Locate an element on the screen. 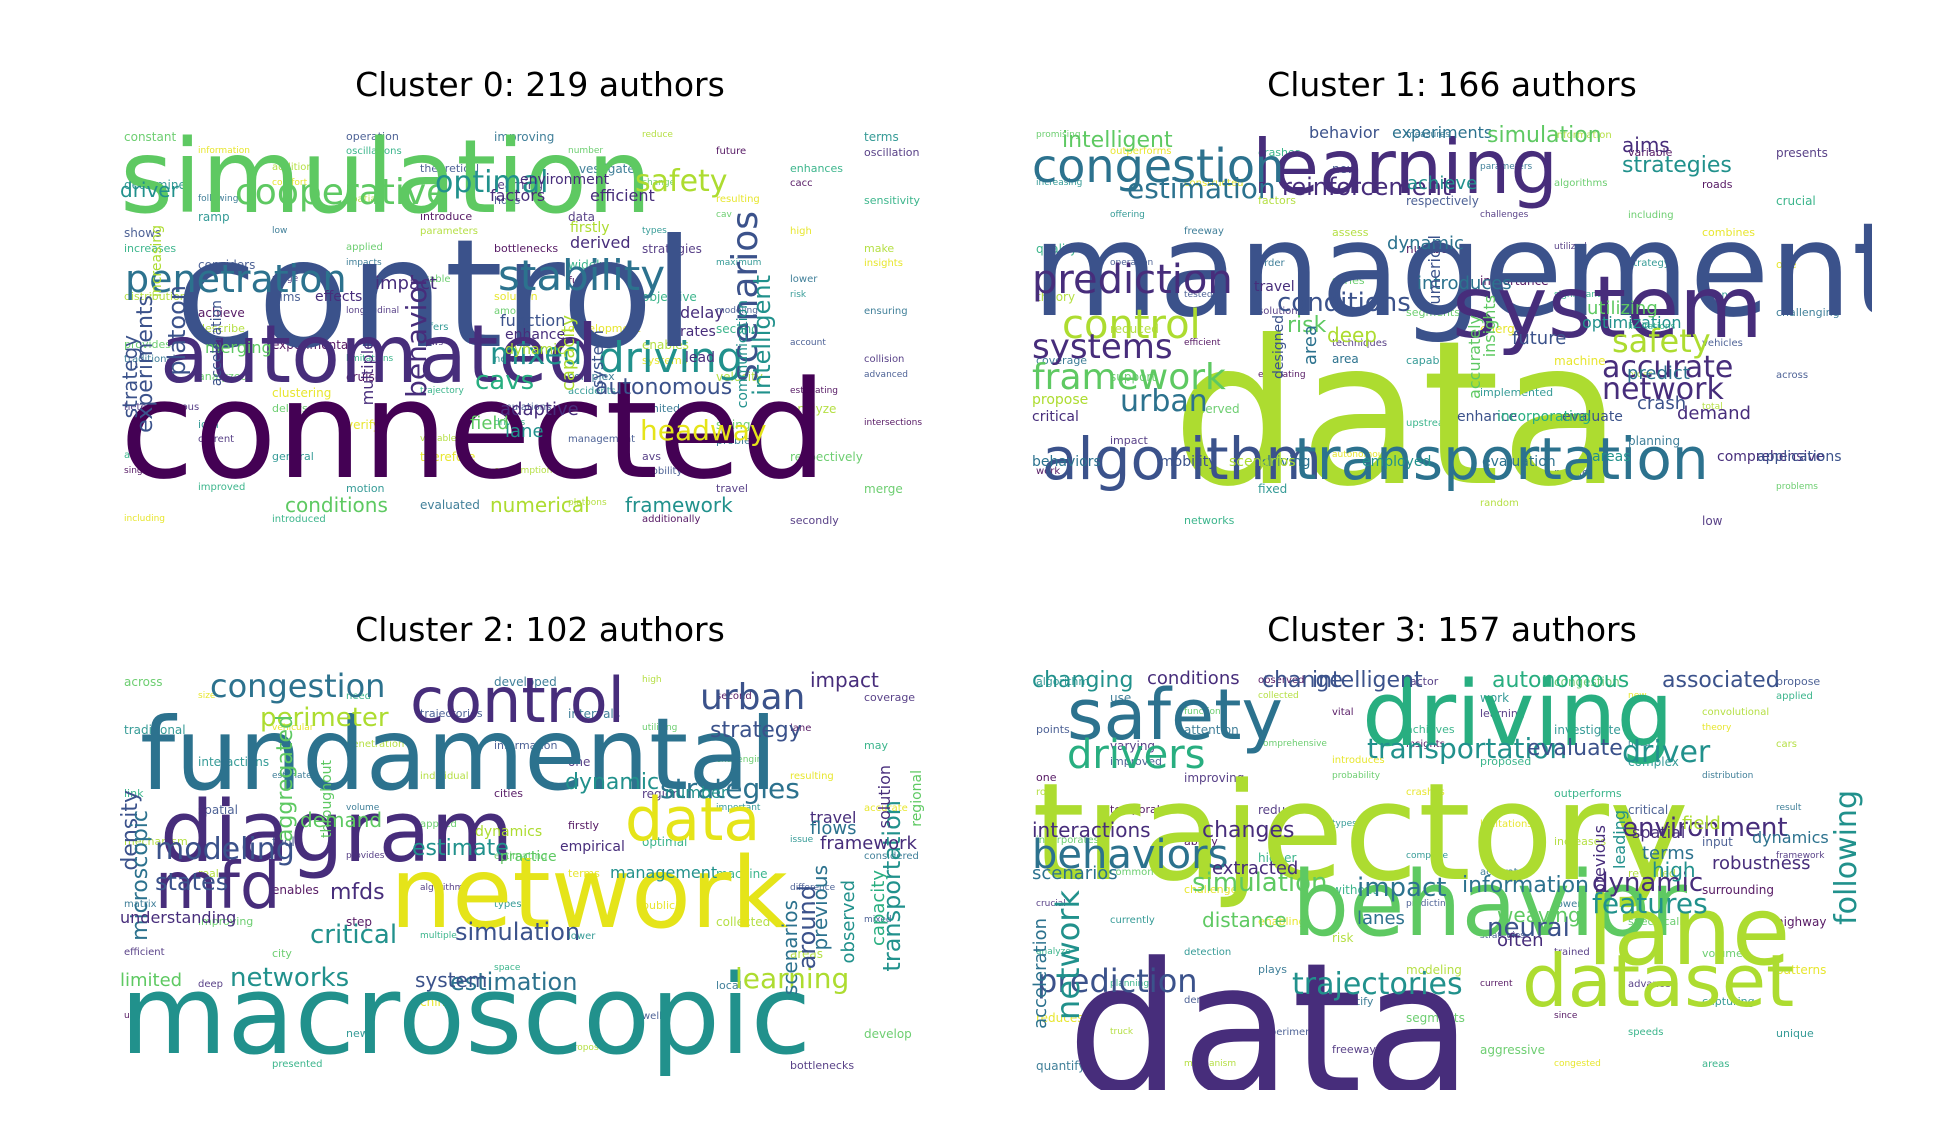 Image resolution: width=1958 pixels, height=1126 pixels. cluster-2-word: throughout is located at coordinates (327, 799).